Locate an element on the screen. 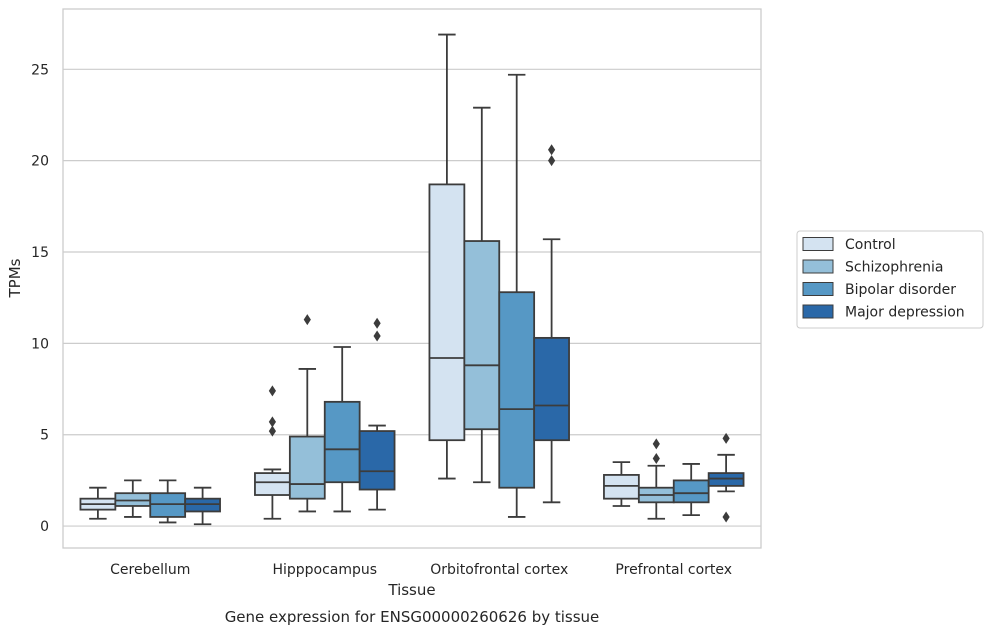  y-tick-label: 15 is located at coordinates (40, 253).